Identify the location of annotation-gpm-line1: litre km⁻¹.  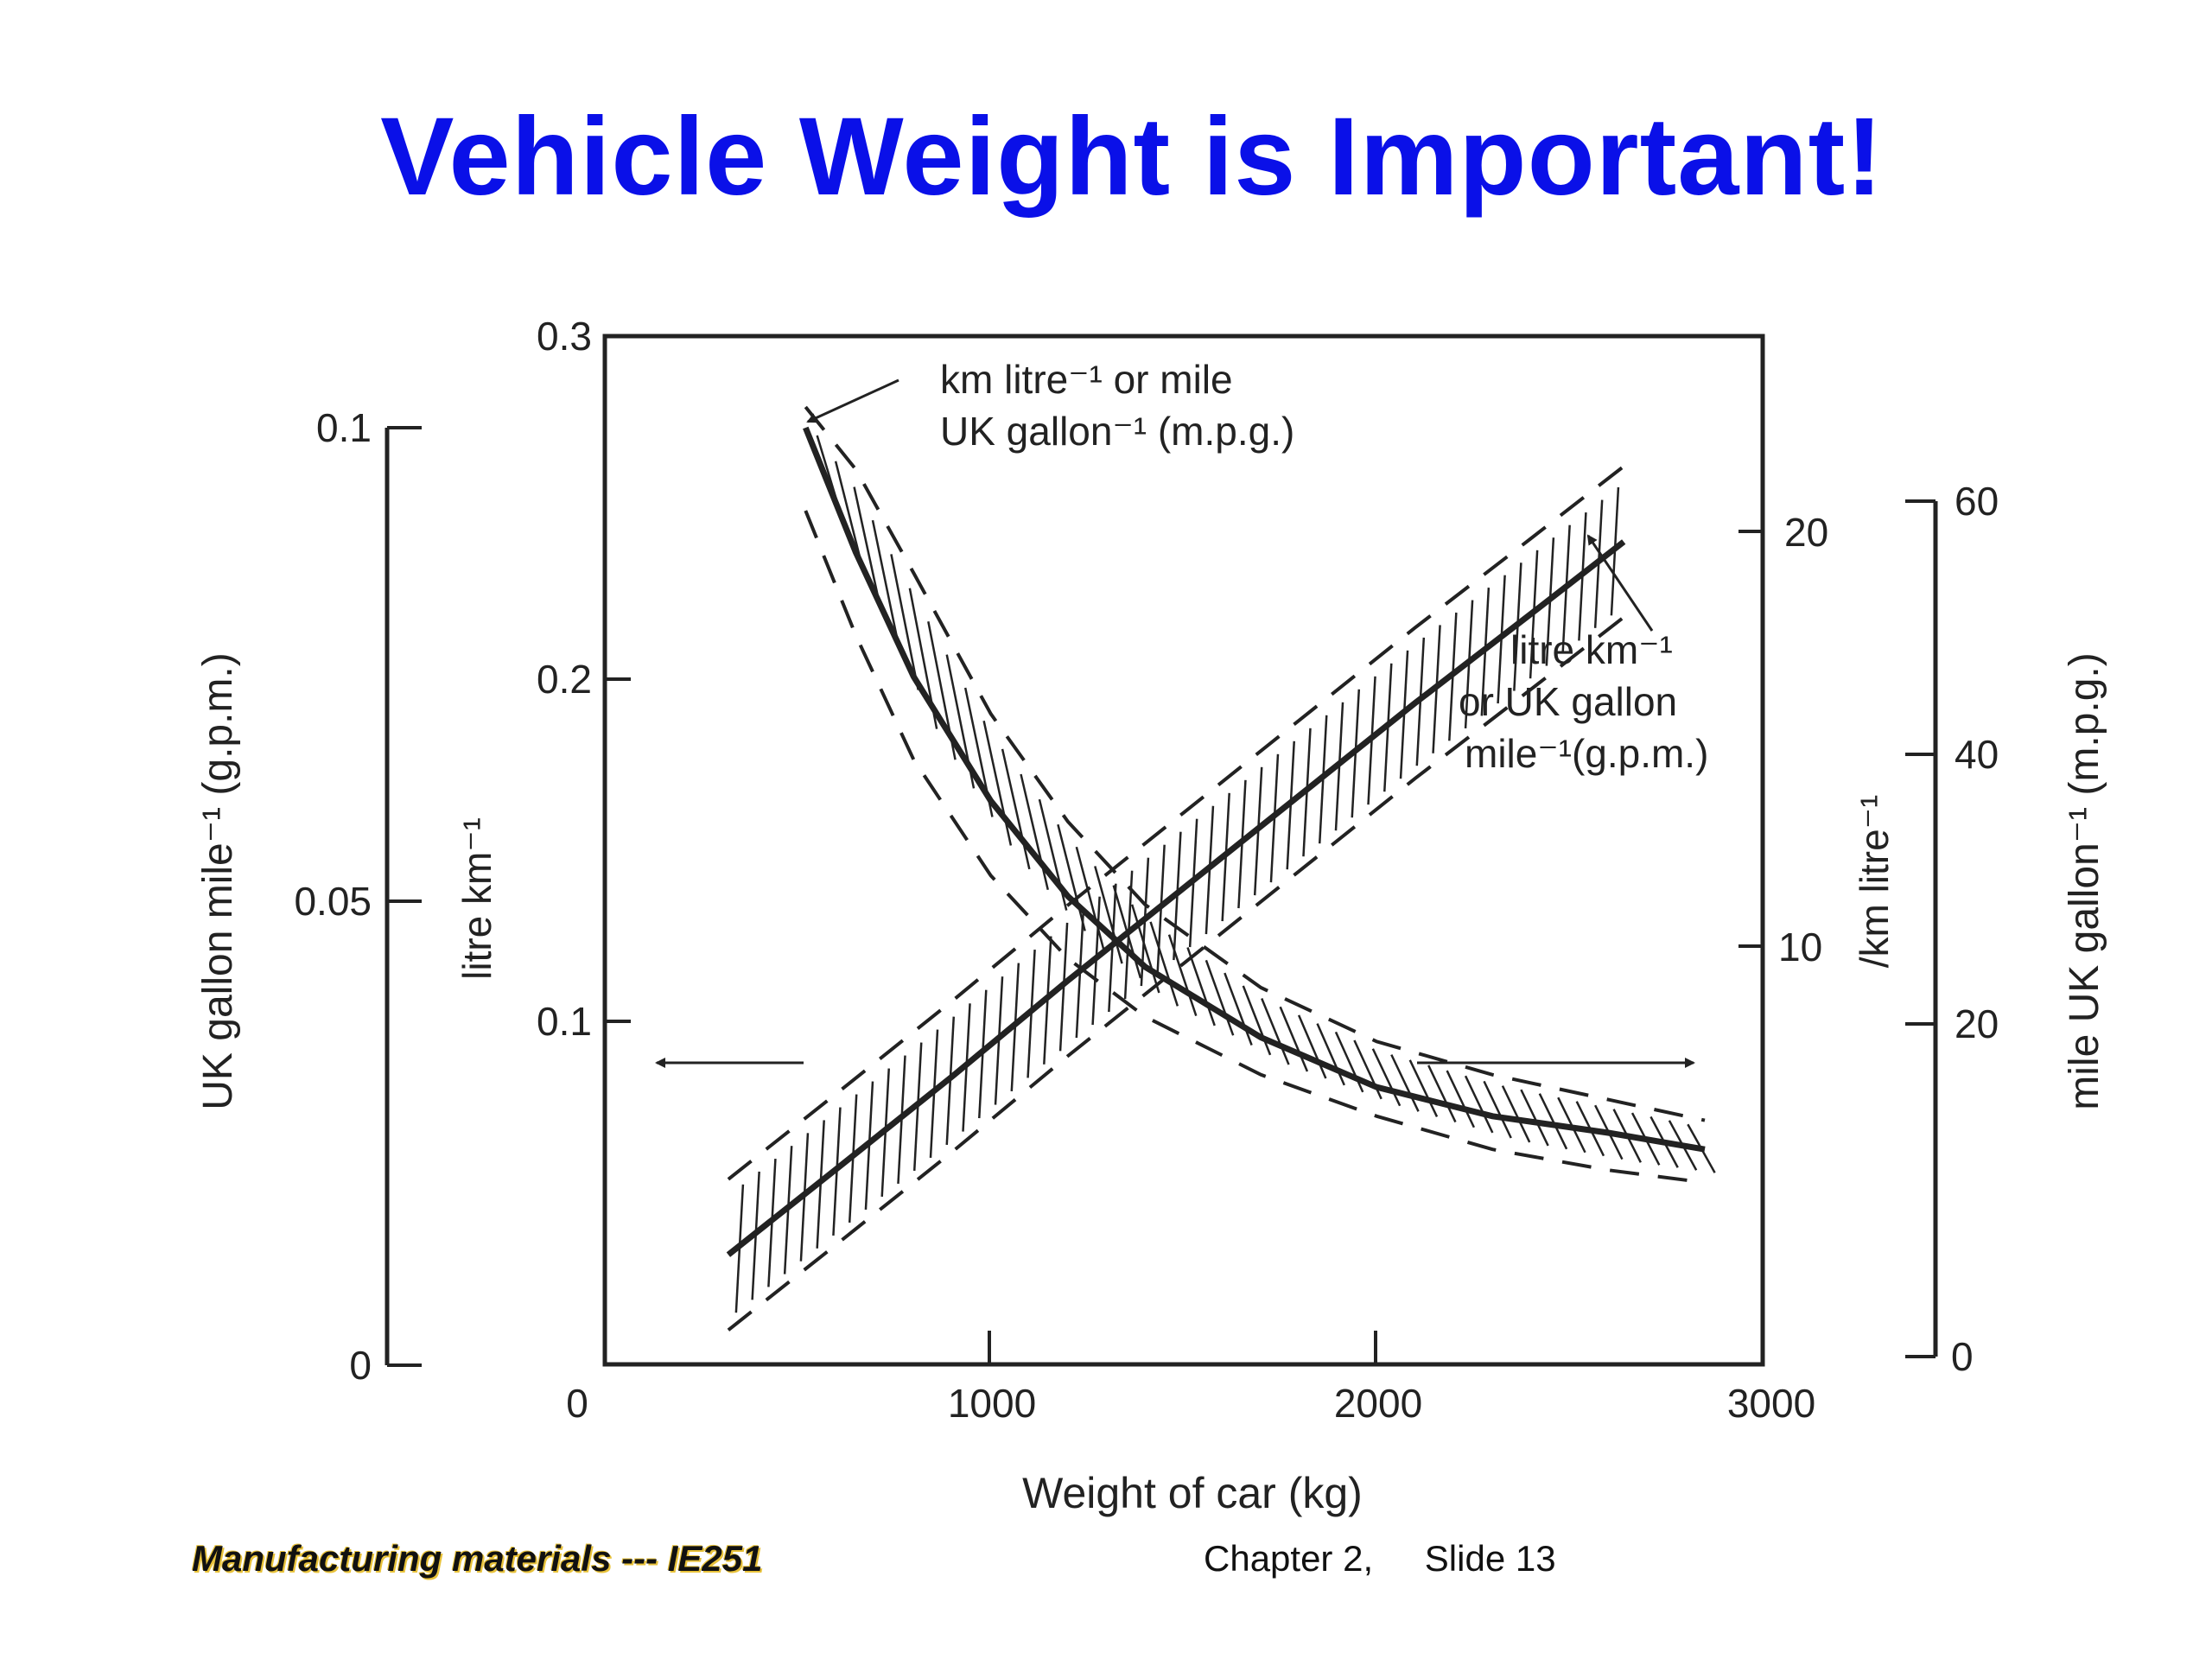
(1591, 649).